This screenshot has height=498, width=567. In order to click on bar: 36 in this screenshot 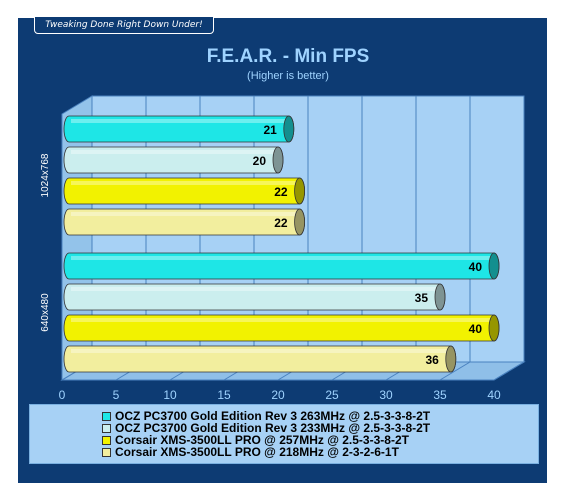, I will do `click(260, 359)`.